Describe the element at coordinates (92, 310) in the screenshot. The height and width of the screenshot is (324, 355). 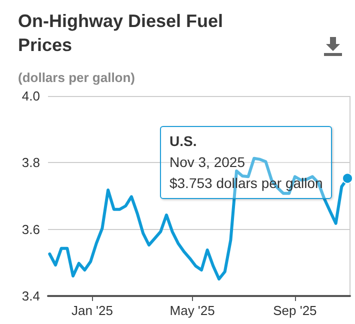
I see `x-tick-label: Jan '25` at that location.